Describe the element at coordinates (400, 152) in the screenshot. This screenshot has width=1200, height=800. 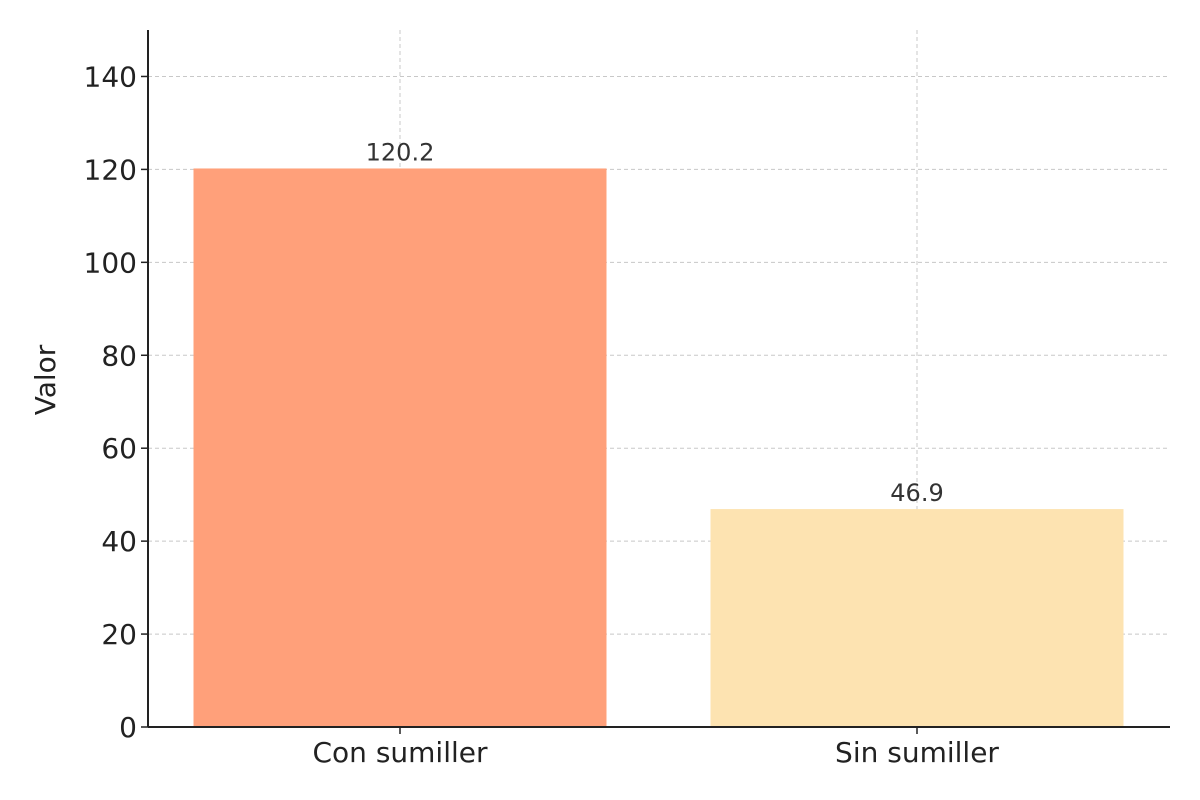
I see `bar-value-label: 120.2` at that location.